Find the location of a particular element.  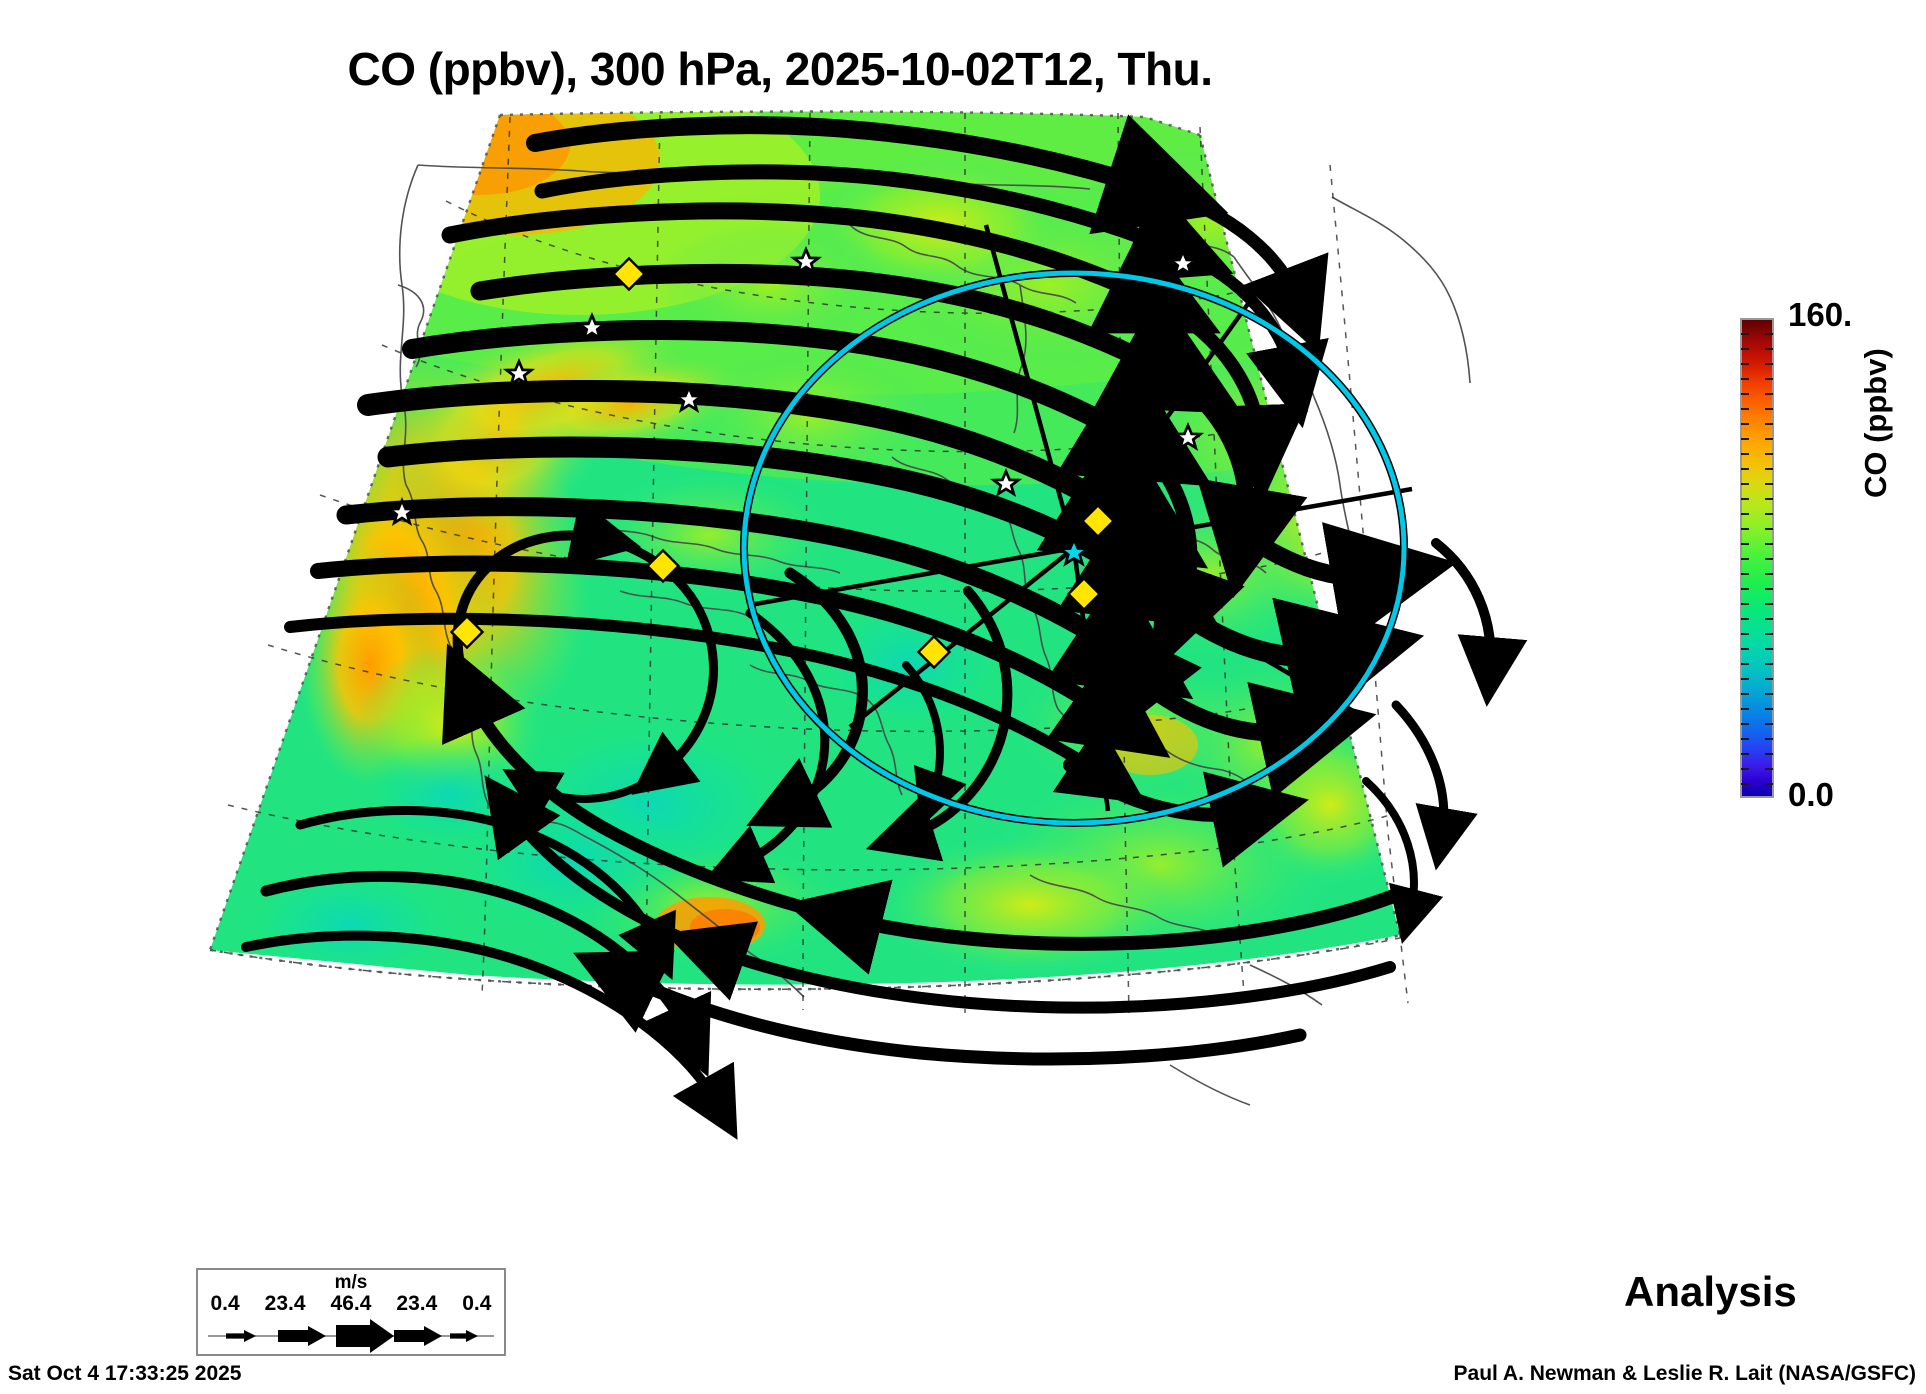

timestamp-label: Sat Oct 4 17:33:25 2025 is located at coordinates (125, 1373).